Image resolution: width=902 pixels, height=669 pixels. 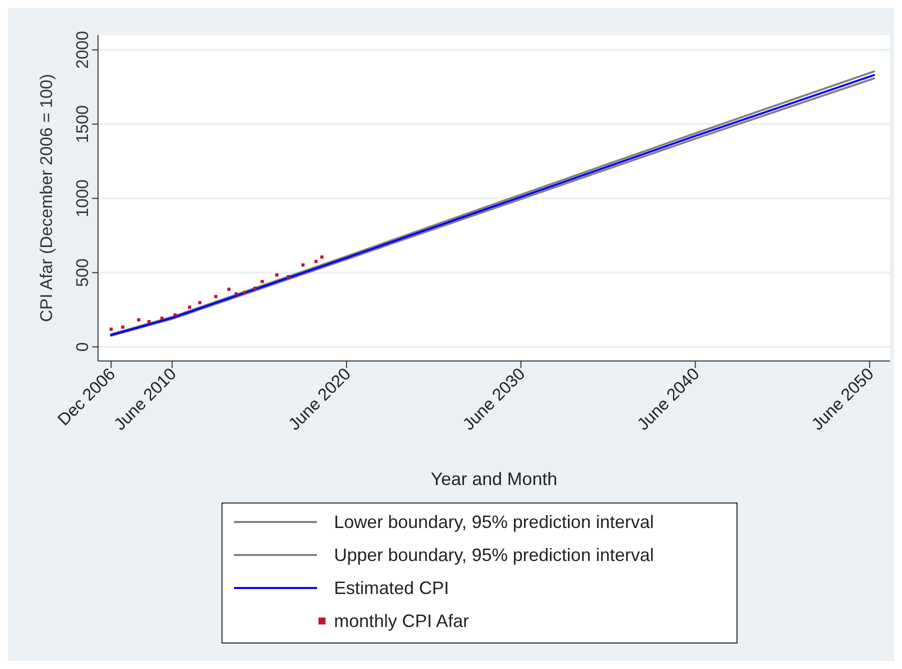 What do you see at coordinates (494, 479) in the screenshot?
I see `x-axis-title: Year and Month` at bounding box center [494, 479].